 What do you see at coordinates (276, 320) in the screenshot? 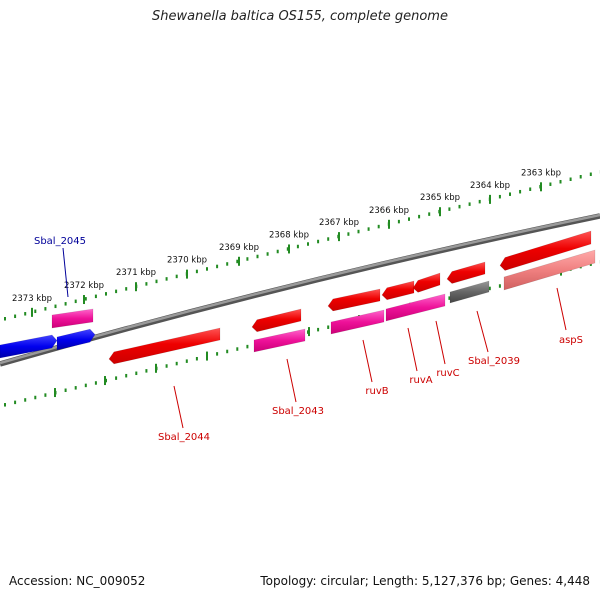
I see `sbal-2043-feature` at bounding box center [276, 320].